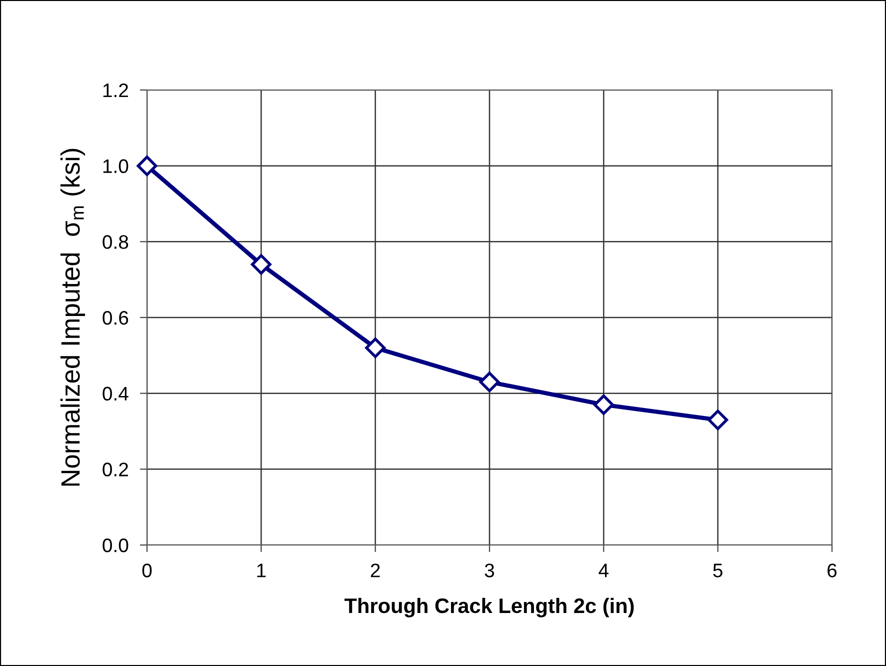 The height and width of the screenshot is (666, 886). Describe the element at coordinates (147, 571) in the screenshot. I see `x-tick-label: 0` at that location.